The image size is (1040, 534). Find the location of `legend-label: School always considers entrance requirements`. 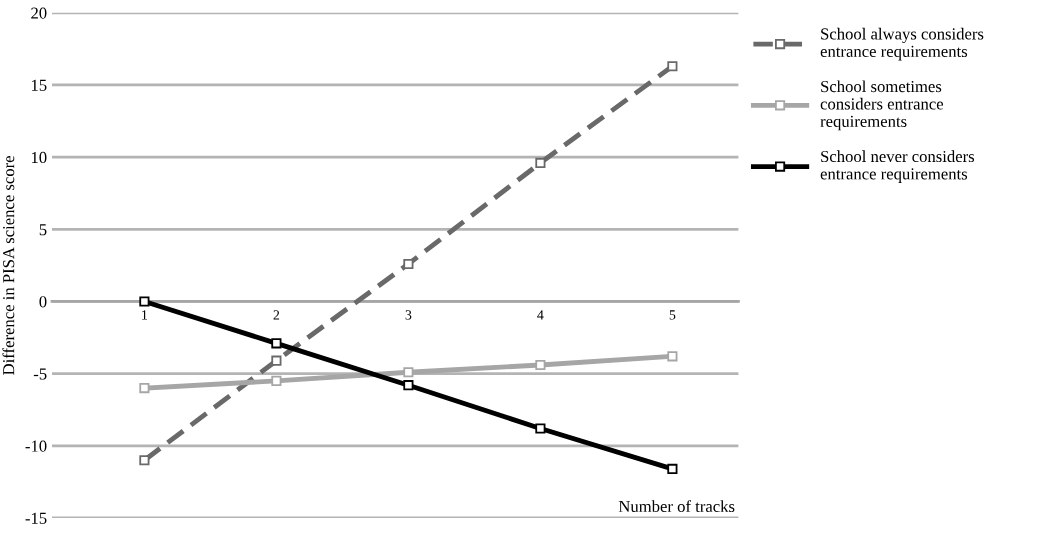

legend-label: School always considers entrance requirements is located at coordinates (902, 44).